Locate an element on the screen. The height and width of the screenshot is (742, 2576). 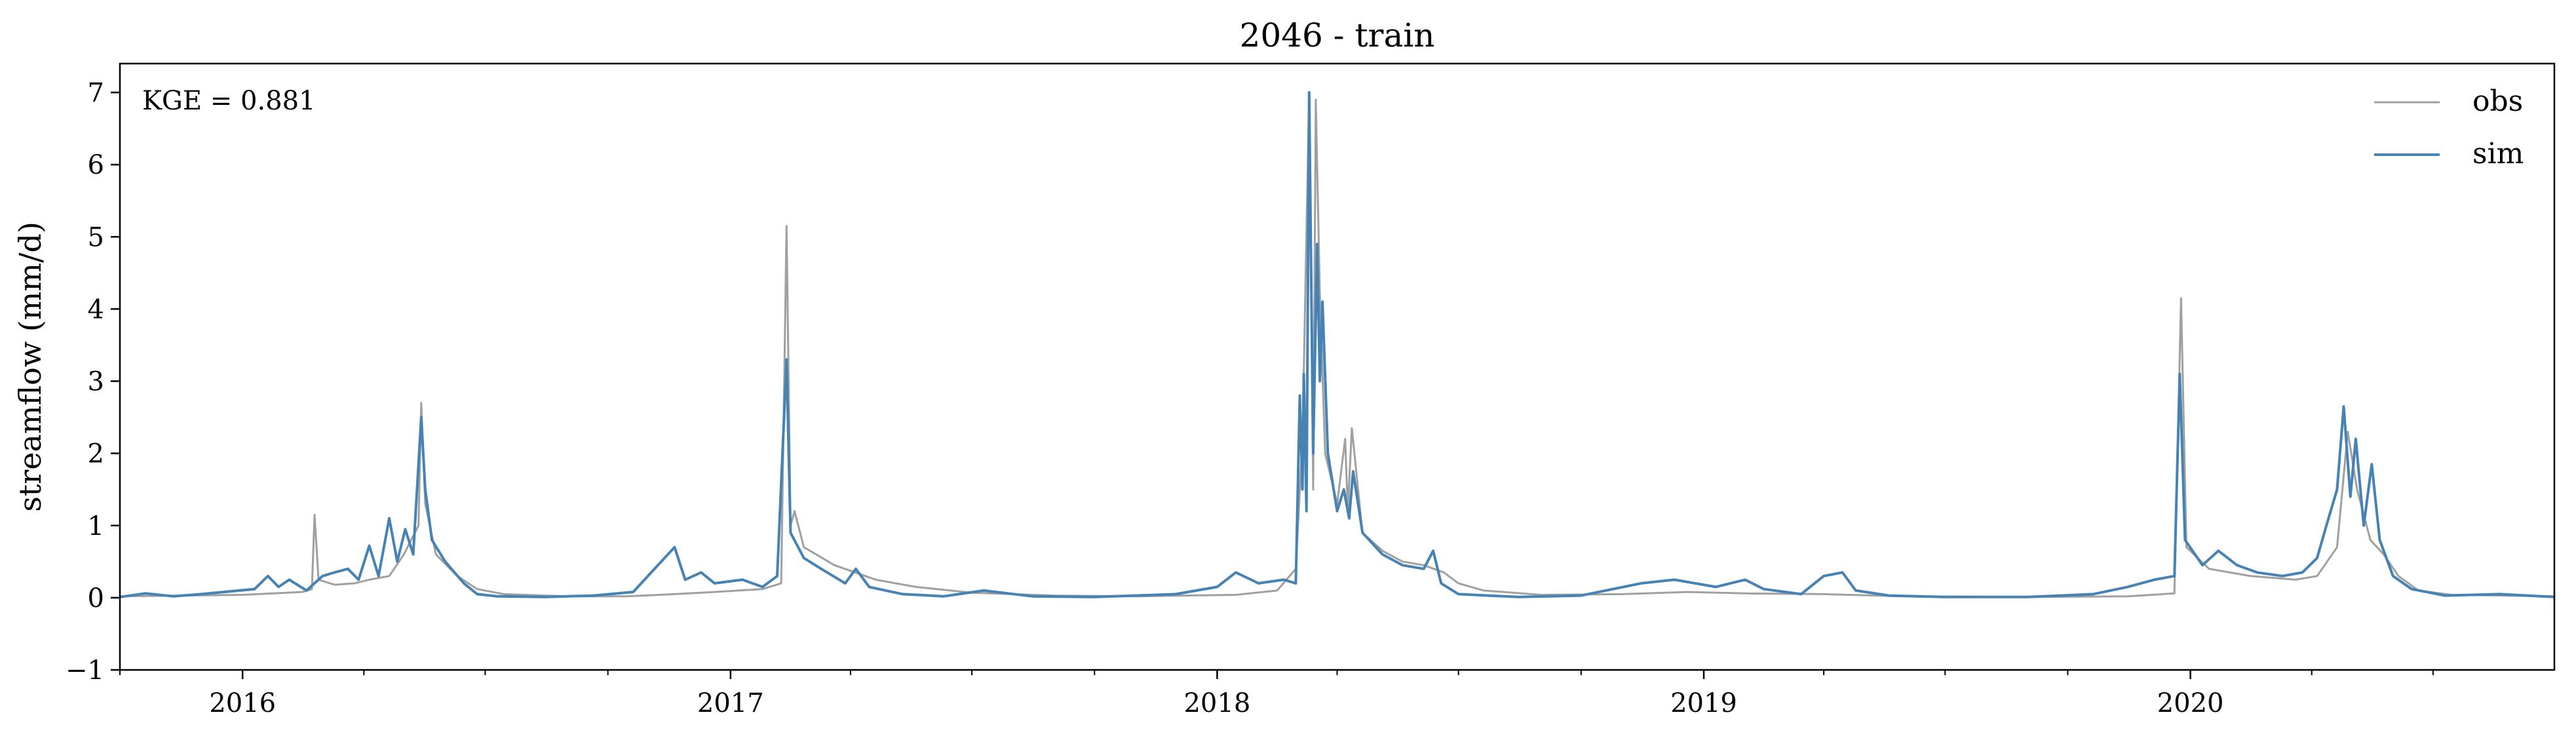
x-axis: 2016 2017 2018 2019 2020 is located at coordinates (1276, 694).